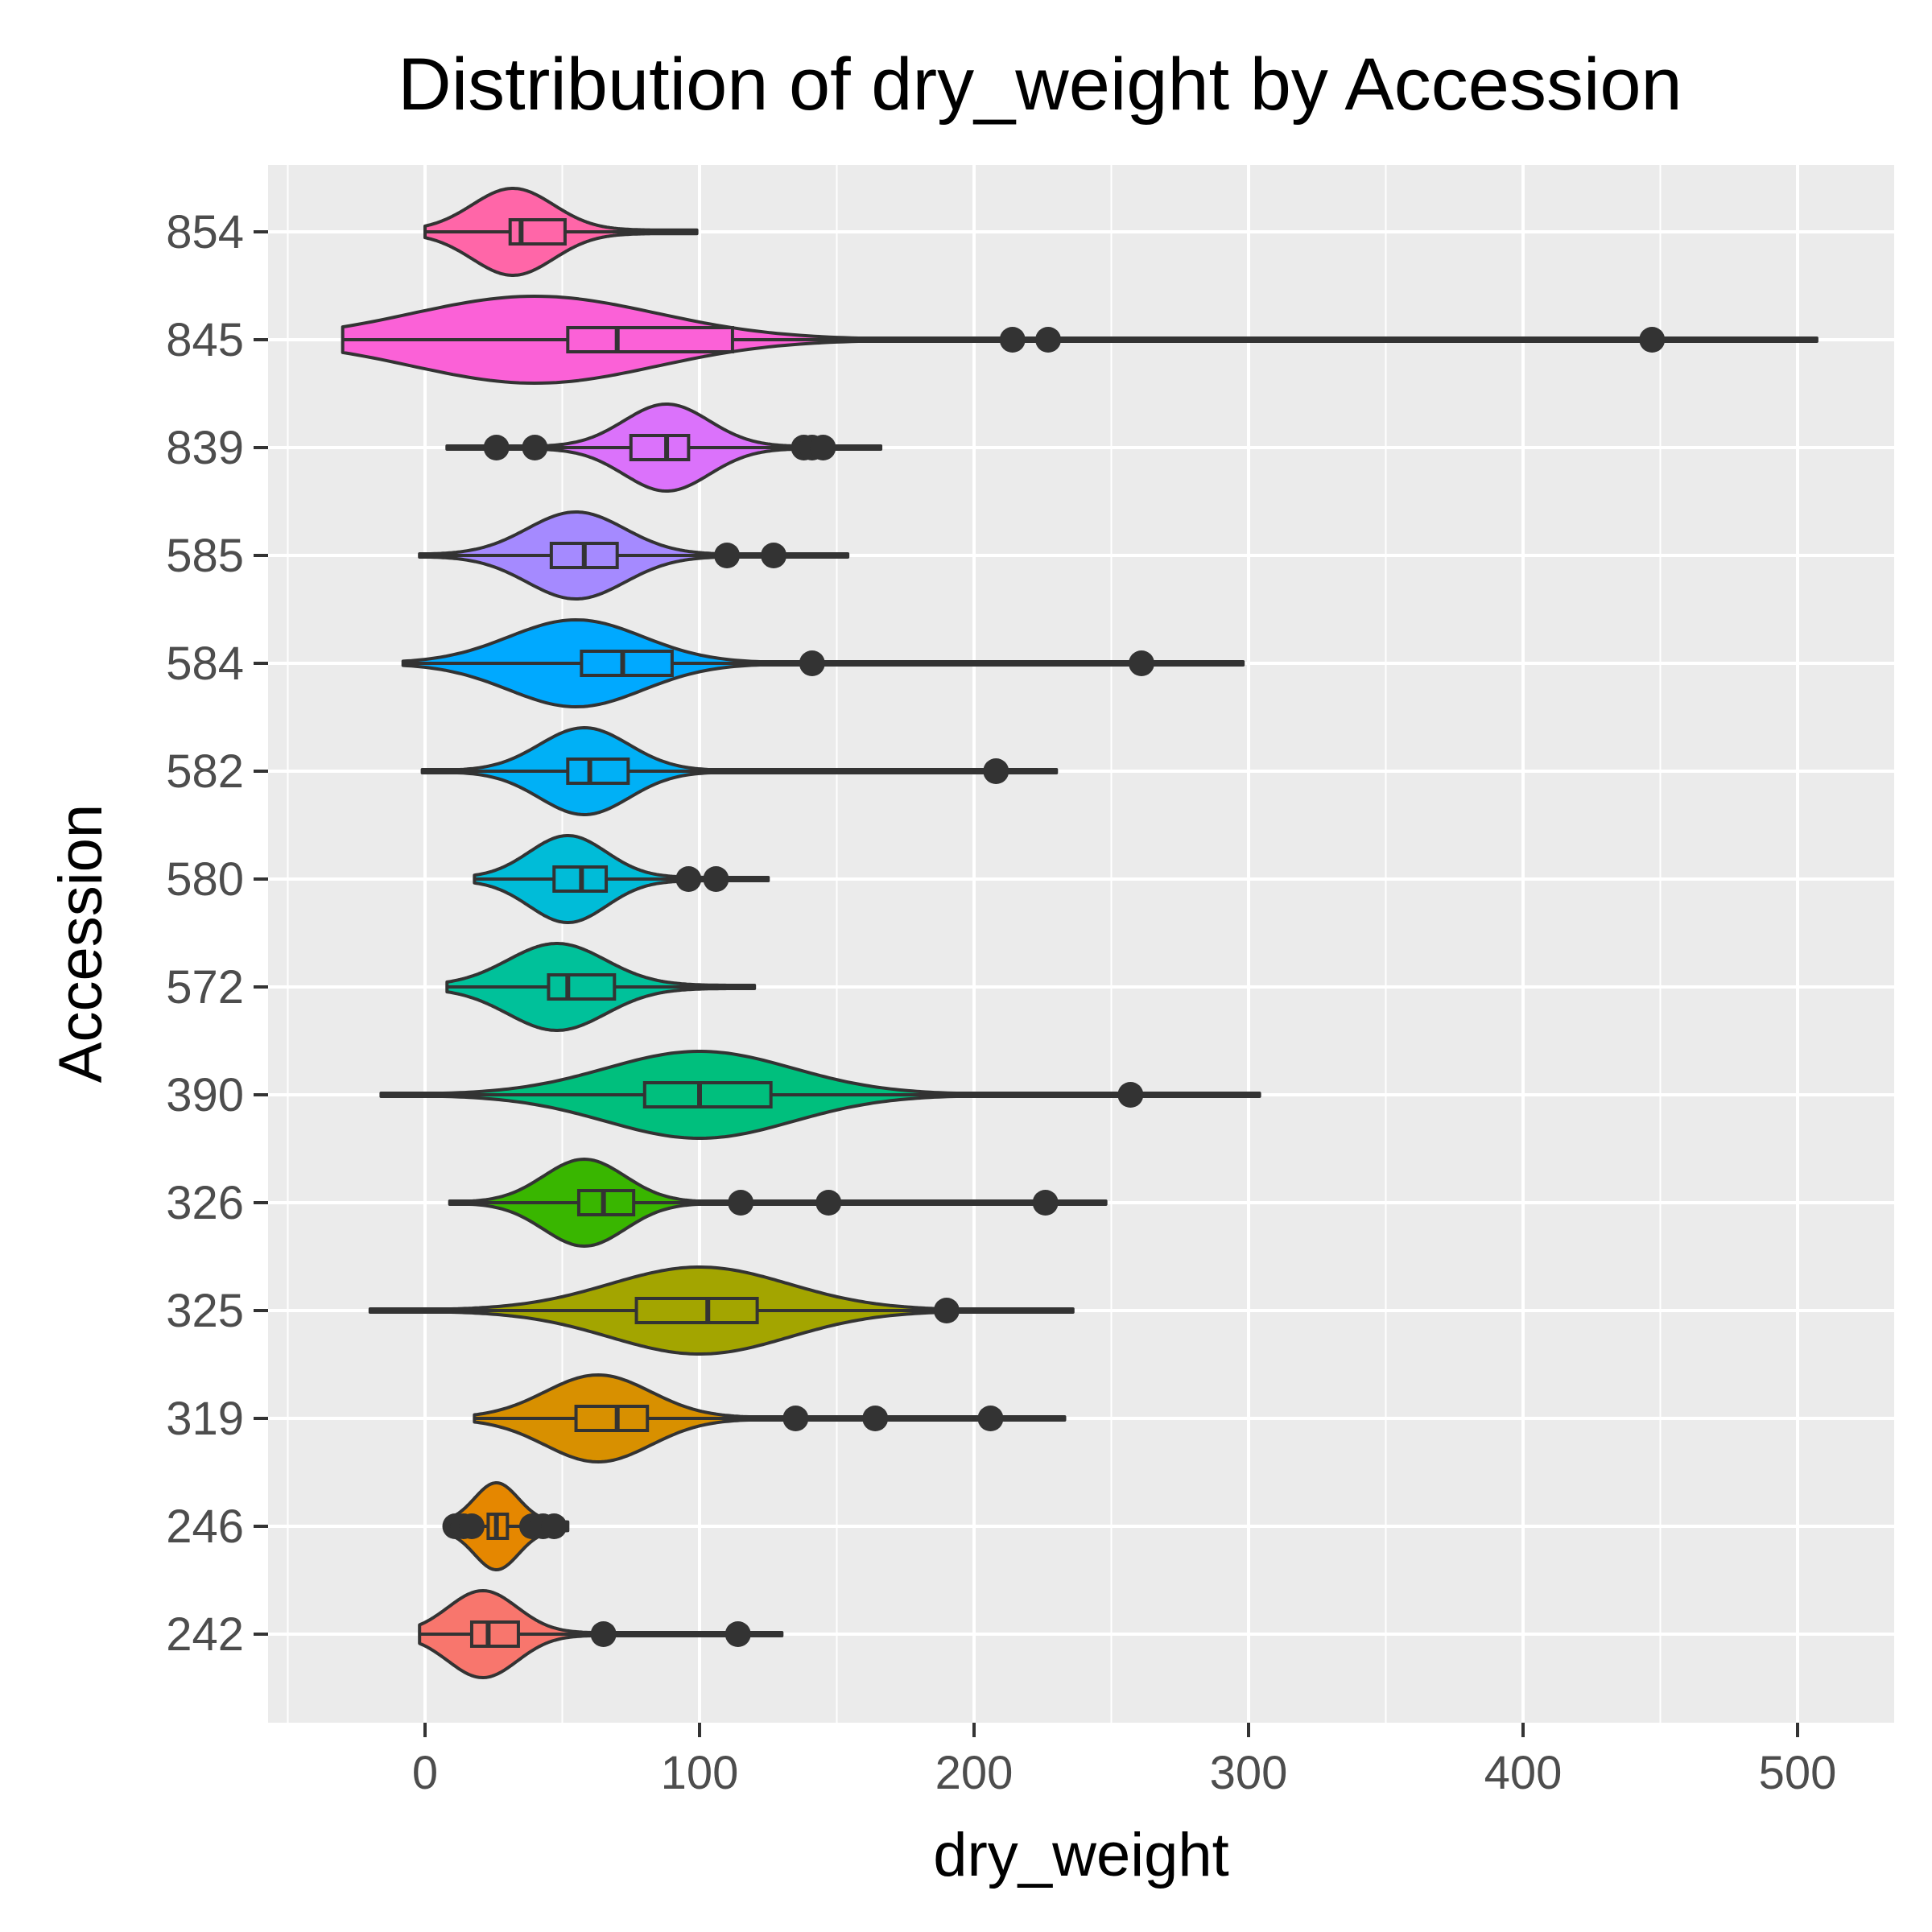 The height and width of the screenshot is (1932, 1932). Describe the element at coordinates (205, 232) in the screenshot. I see `y-tick-label-854: 854` at that location.